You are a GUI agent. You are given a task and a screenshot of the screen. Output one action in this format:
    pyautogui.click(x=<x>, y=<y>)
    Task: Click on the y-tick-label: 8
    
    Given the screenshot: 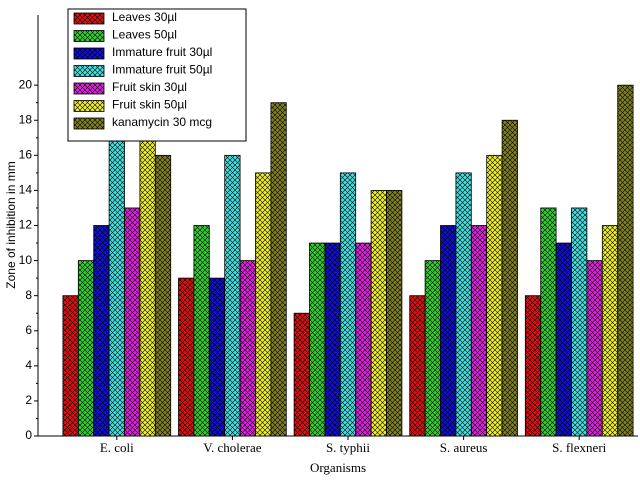 What is the action you would take?
    pyautogui.click(x=28, y=295)
    